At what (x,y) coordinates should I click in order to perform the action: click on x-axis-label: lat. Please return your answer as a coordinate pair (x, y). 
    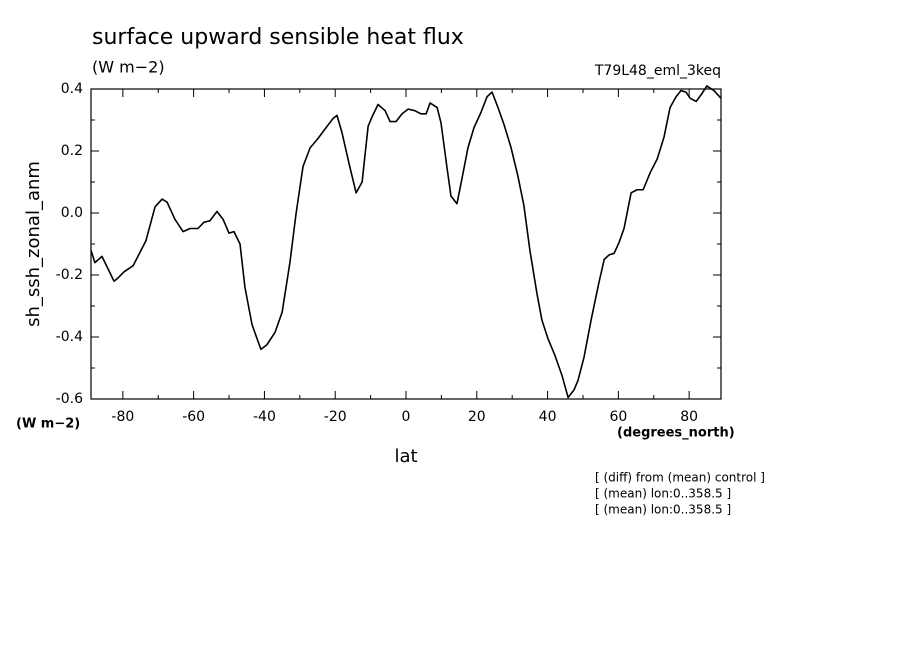
    Looking at the image, I should click on (405, 456).